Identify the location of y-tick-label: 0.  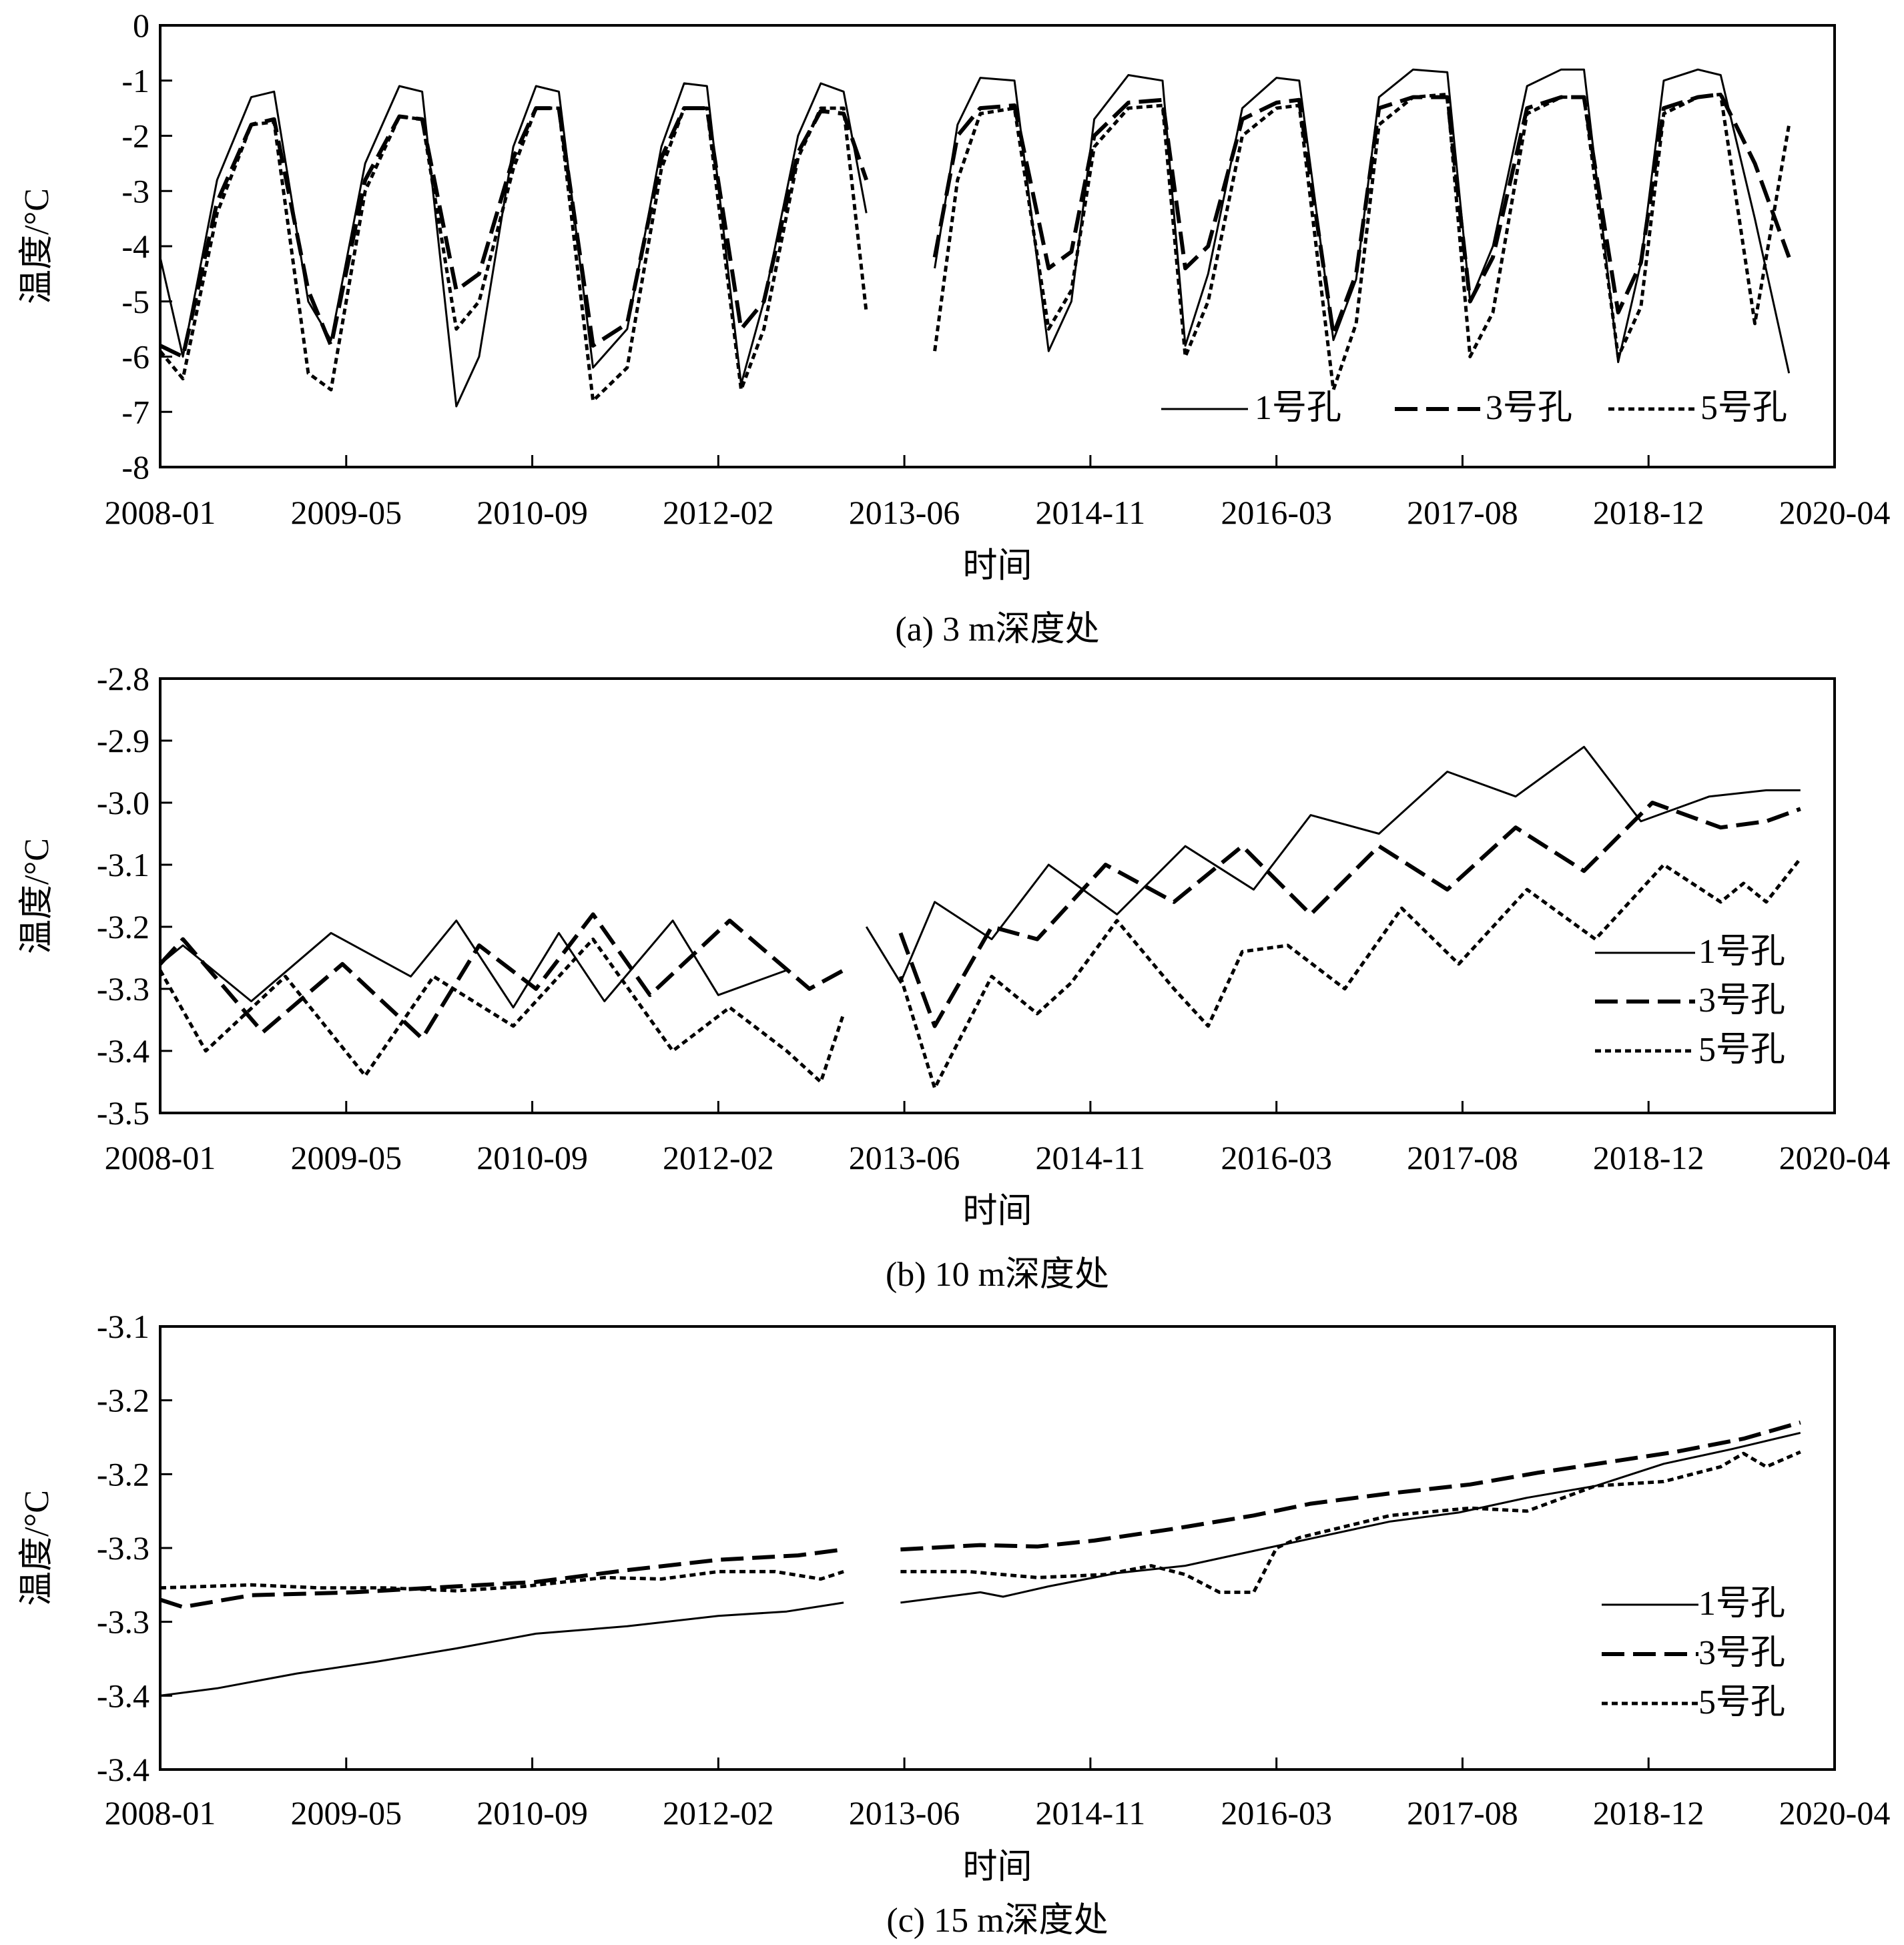
(141, 25).